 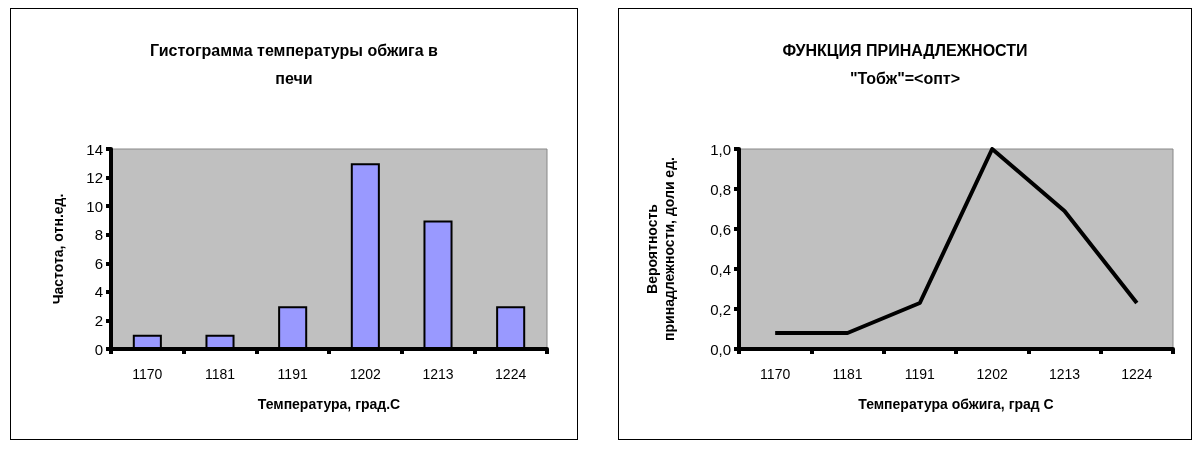 What do you see at coordinates (98, 292) in the screenshot?
I see `y-tick-label: 4` at bounding box center [98, 292].